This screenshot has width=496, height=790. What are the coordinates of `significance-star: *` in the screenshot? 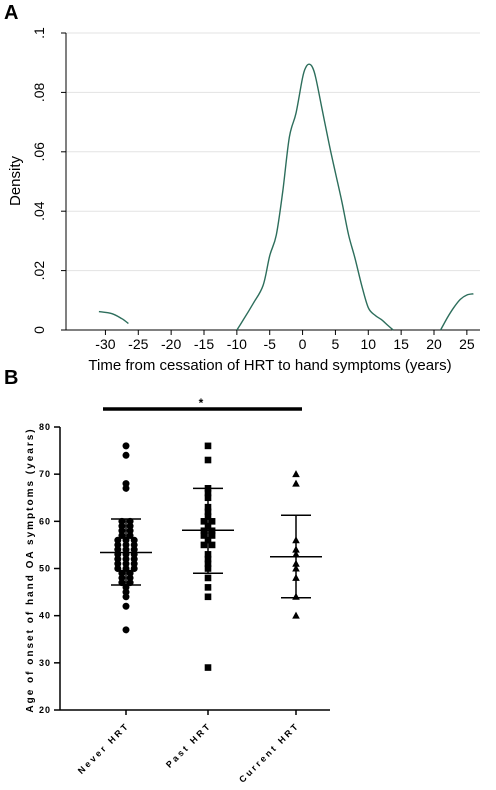 It's located at (201, 403).